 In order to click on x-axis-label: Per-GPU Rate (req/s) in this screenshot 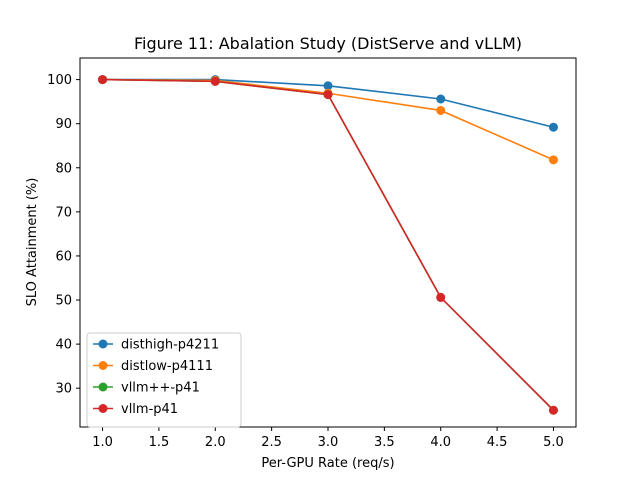, I will do `click(327, 463)`.